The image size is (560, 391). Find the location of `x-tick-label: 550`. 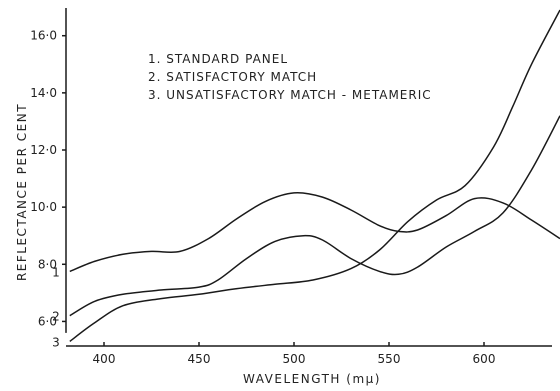

x-tick-label: 550 is located at coordinates (389, 359).